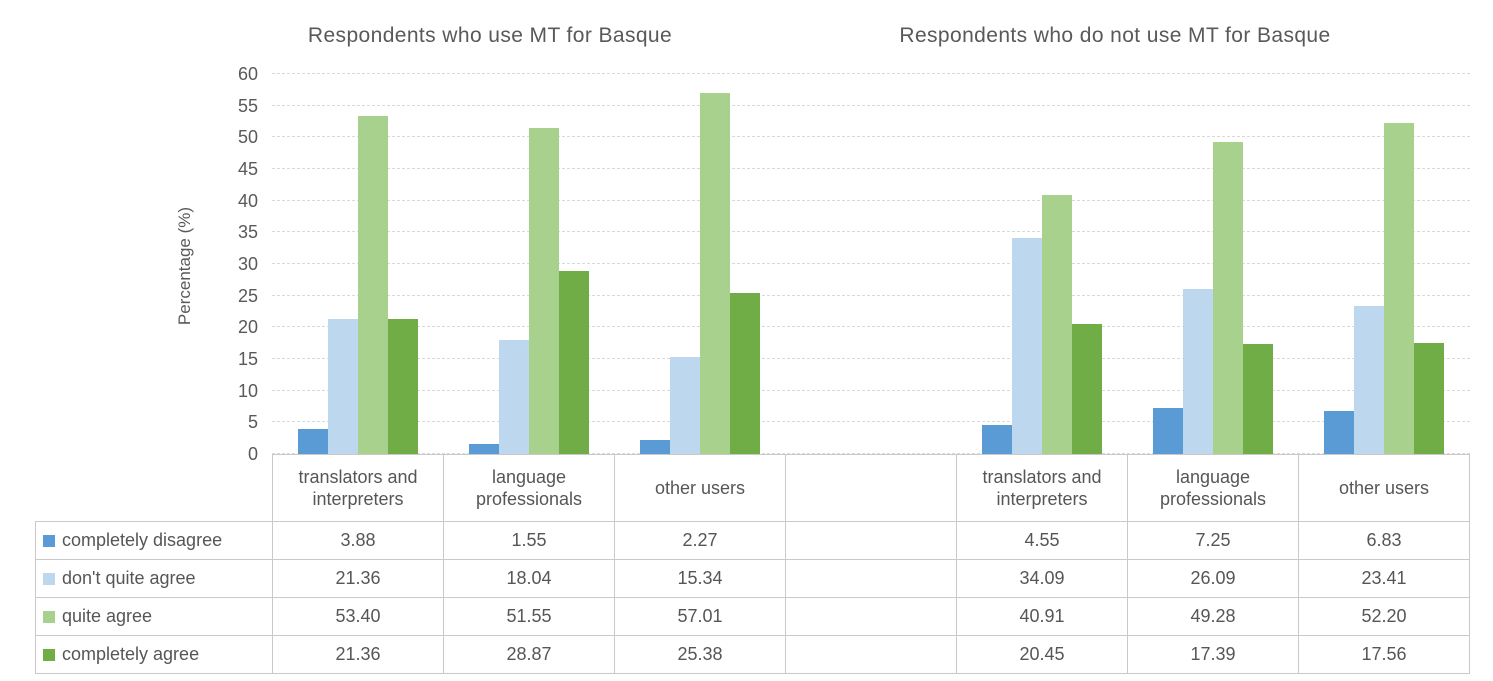  What do you see at coordinates (529, 616) in the screenshot?
I see `value-cell: 51.55` at bounding box center [529, 616].